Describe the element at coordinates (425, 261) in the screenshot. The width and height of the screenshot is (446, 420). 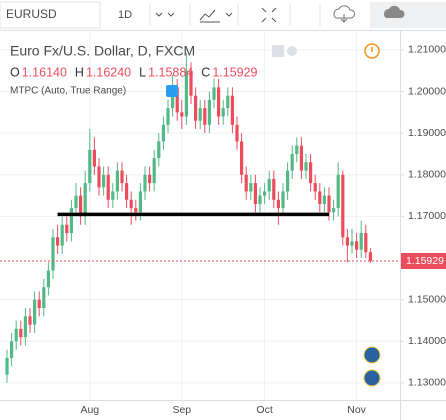
I see `last-price-label: 1.15929` at that location.